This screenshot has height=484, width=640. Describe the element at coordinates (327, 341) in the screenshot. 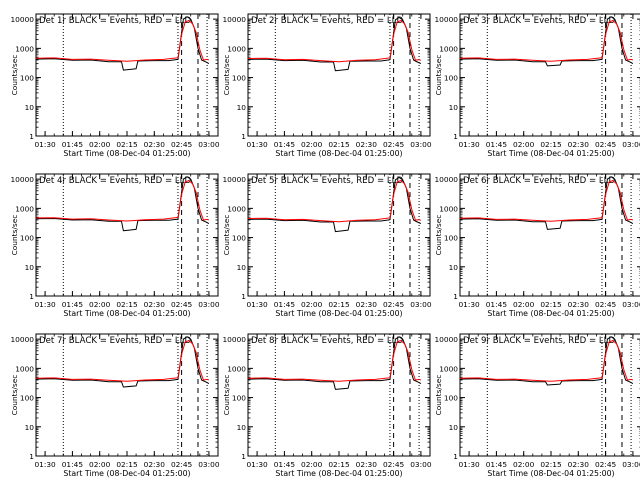

I see `panel-title: Det 8r BLACK = Events, RED = LLD` at that location.